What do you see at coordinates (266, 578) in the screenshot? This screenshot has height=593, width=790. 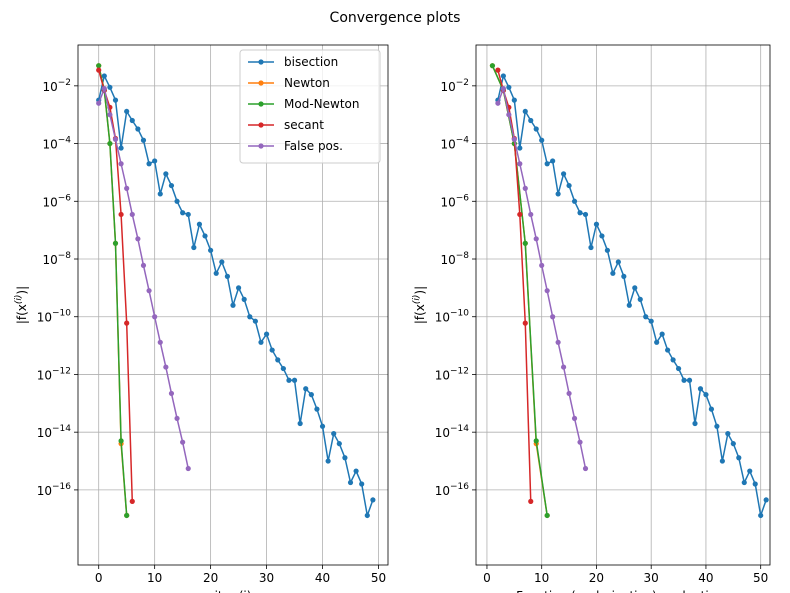 I see `x-tick-label: 30` at bounding box center [266, 578].